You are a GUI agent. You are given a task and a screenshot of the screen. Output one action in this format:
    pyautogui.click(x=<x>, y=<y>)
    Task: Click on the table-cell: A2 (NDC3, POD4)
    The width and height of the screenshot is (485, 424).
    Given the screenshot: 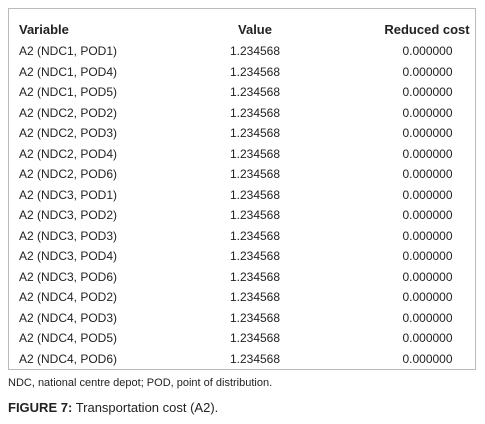 What is the action you would take?
    pyautogui.click(x=68, y=256)
    